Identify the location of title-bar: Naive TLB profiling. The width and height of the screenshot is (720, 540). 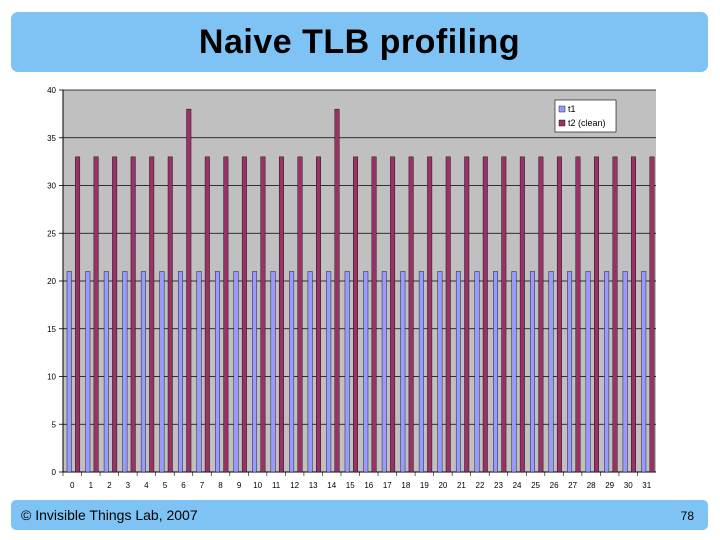
(359, 42).